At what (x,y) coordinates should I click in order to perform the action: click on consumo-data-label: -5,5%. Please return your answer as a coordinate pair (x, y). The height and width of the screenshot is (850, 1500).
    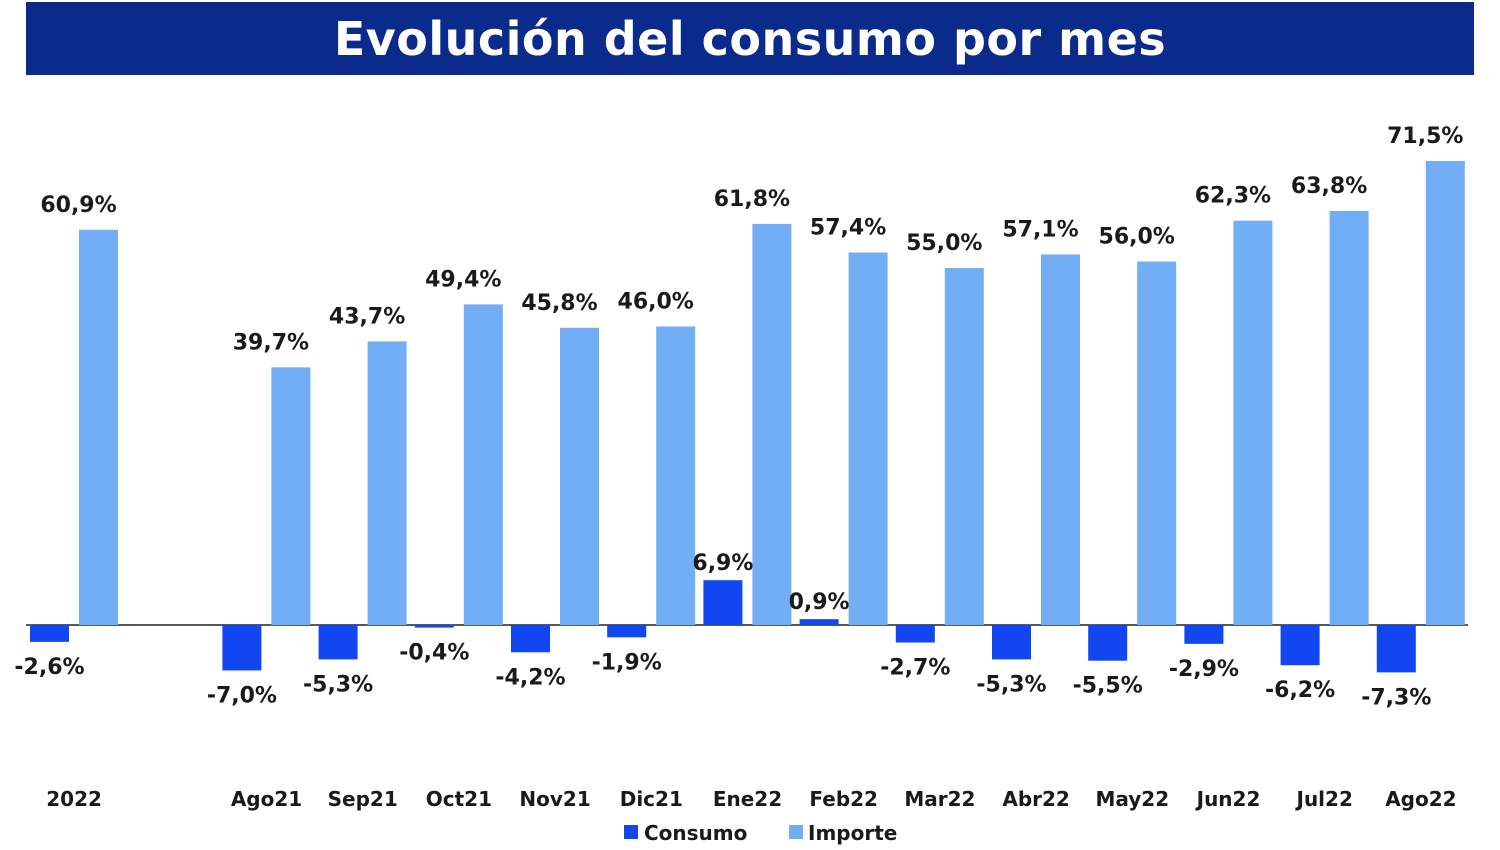
    Looking at the image, I should click on (1108, 686).